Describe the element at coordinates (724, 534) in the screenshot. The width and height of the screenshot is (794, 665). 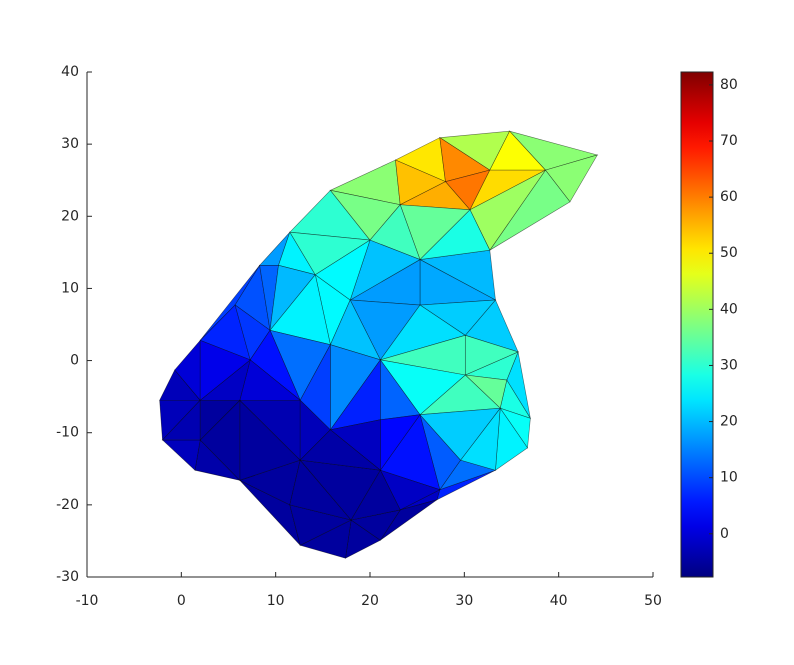
I see `colorbar-tick-label: 0` at that location.